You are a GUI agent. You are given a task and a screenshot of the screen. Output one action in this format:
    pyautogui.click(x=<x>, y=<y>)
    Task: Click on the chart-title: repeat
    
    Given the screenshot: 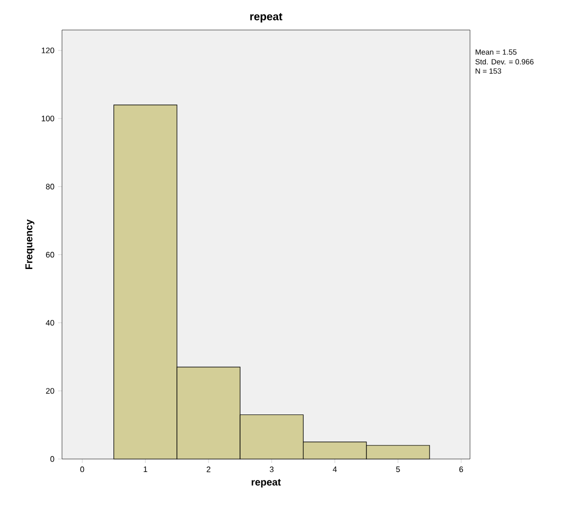 What is the action you would take?
    pyautogui.click(x=266, y=17)
    